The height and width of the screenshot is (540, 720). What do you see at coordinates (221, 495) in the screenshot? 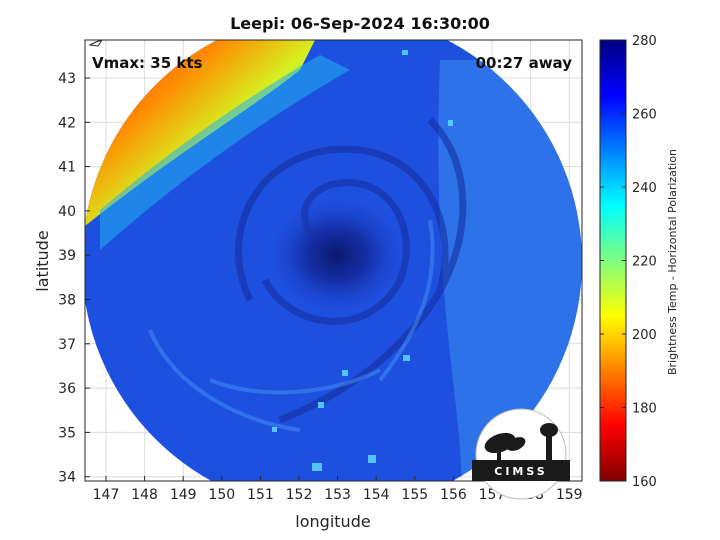
I see `lon-tick-label: 150` at bounding box center [221, 495].